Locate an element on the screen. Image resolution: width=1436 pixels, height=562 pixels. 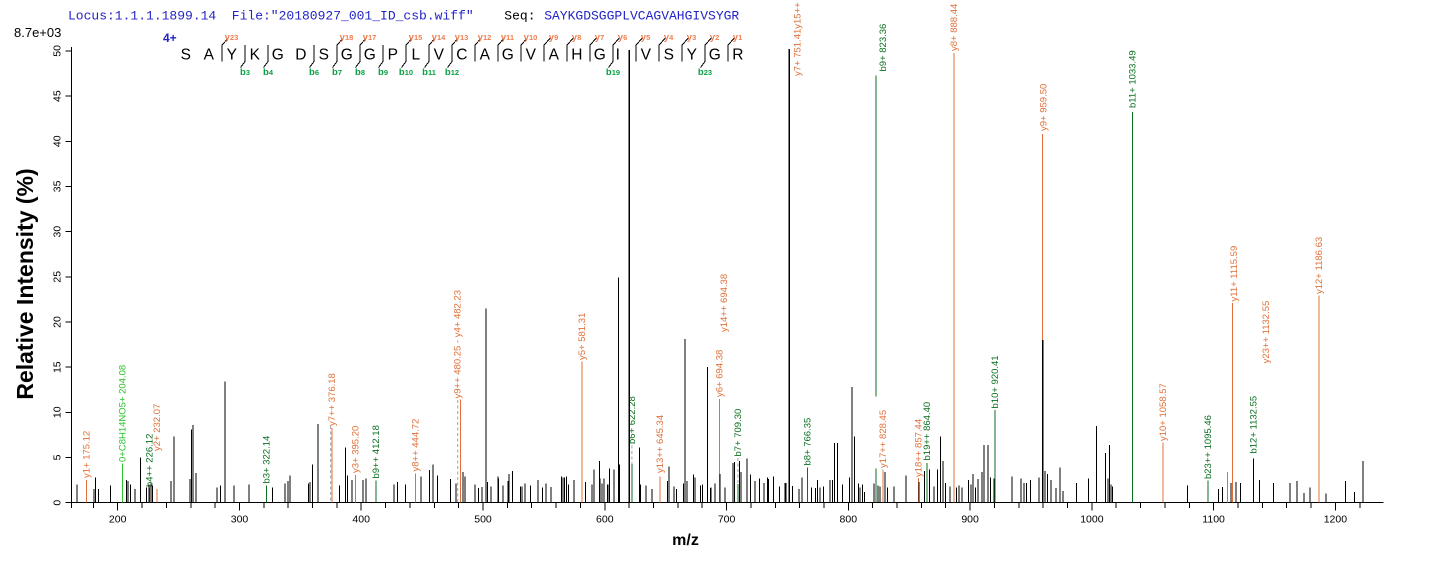
svg-text: 0+C8H14NO5+ 204.08 is located at coordinates (122, 413).